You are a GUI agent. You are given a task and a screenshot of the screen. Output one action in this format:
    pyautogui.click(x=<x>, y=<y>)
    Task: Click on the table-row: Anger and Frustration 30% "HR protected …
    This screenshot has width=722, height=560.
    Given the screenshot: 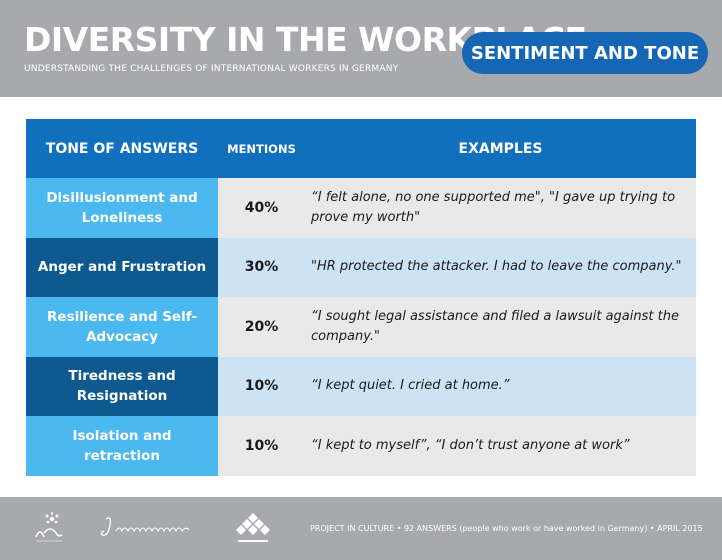 What is the action you would take?
    pyautogui.click(x=361, y=267)
    